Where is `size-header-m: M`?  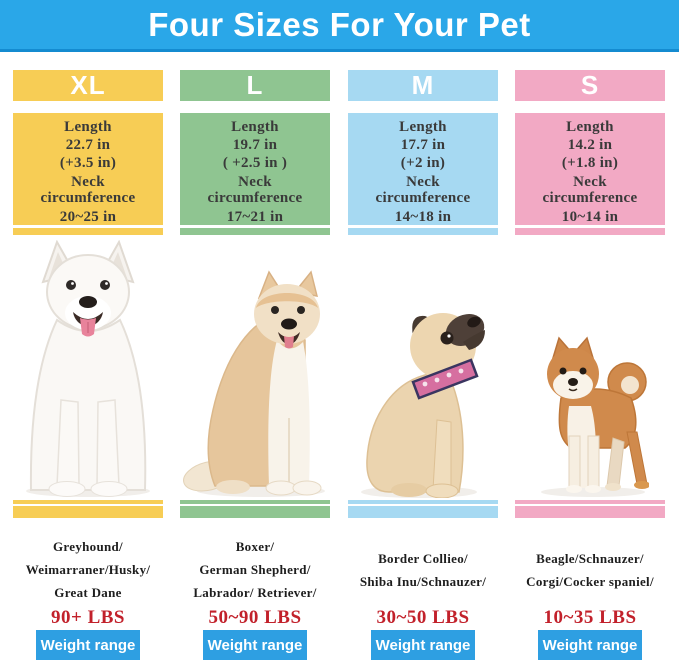
size-header-m: M is located at coordinates (423, 85).